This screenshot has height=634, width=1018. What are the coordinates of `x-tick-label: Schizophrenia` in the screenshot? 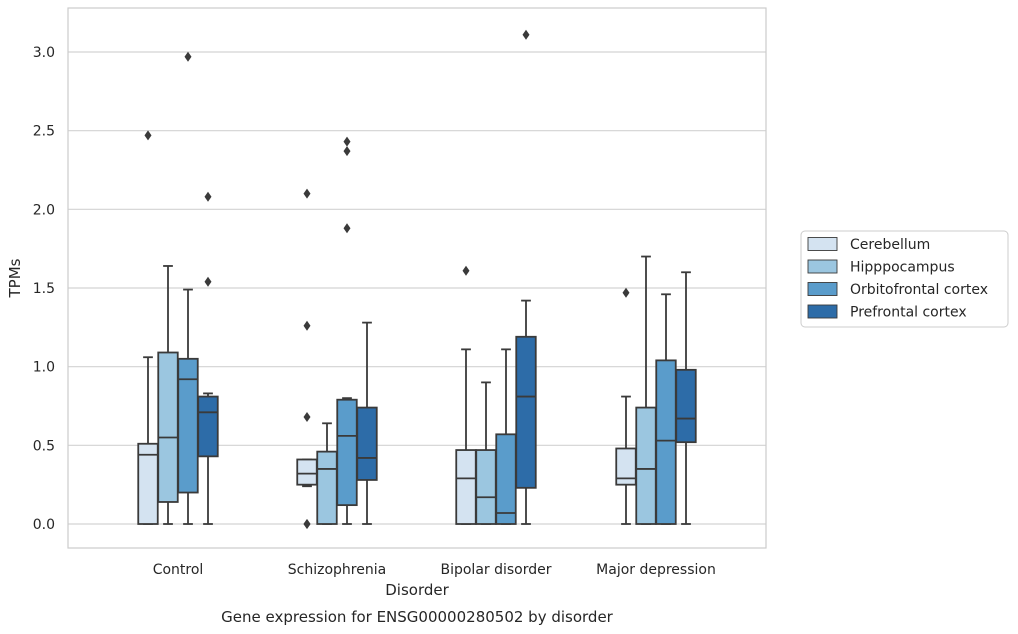 It's located at (337, 570).